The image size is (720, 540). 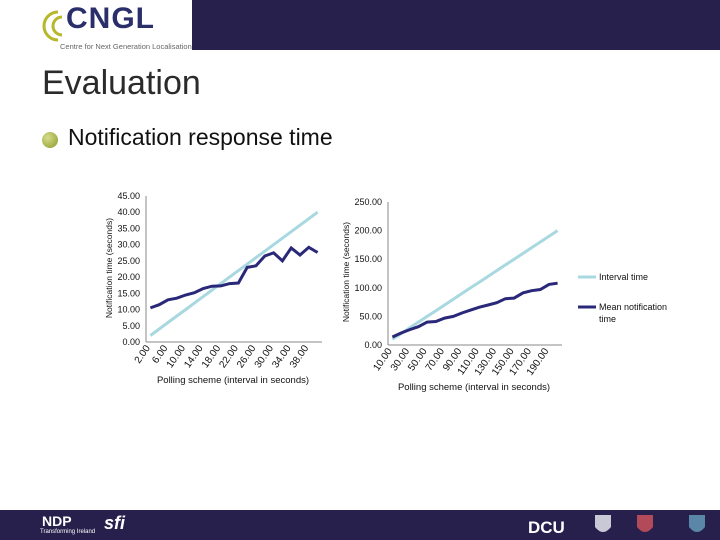 I want to click on chart1-interval-line, so click(x=234, y=273).